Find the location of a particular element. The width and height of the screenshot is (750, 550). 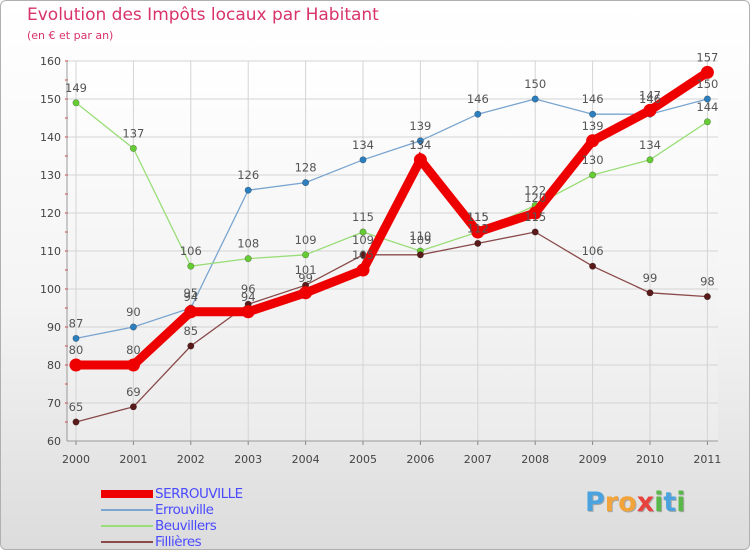

x-tick-label: 2007 is located at coordinates (478, 459).